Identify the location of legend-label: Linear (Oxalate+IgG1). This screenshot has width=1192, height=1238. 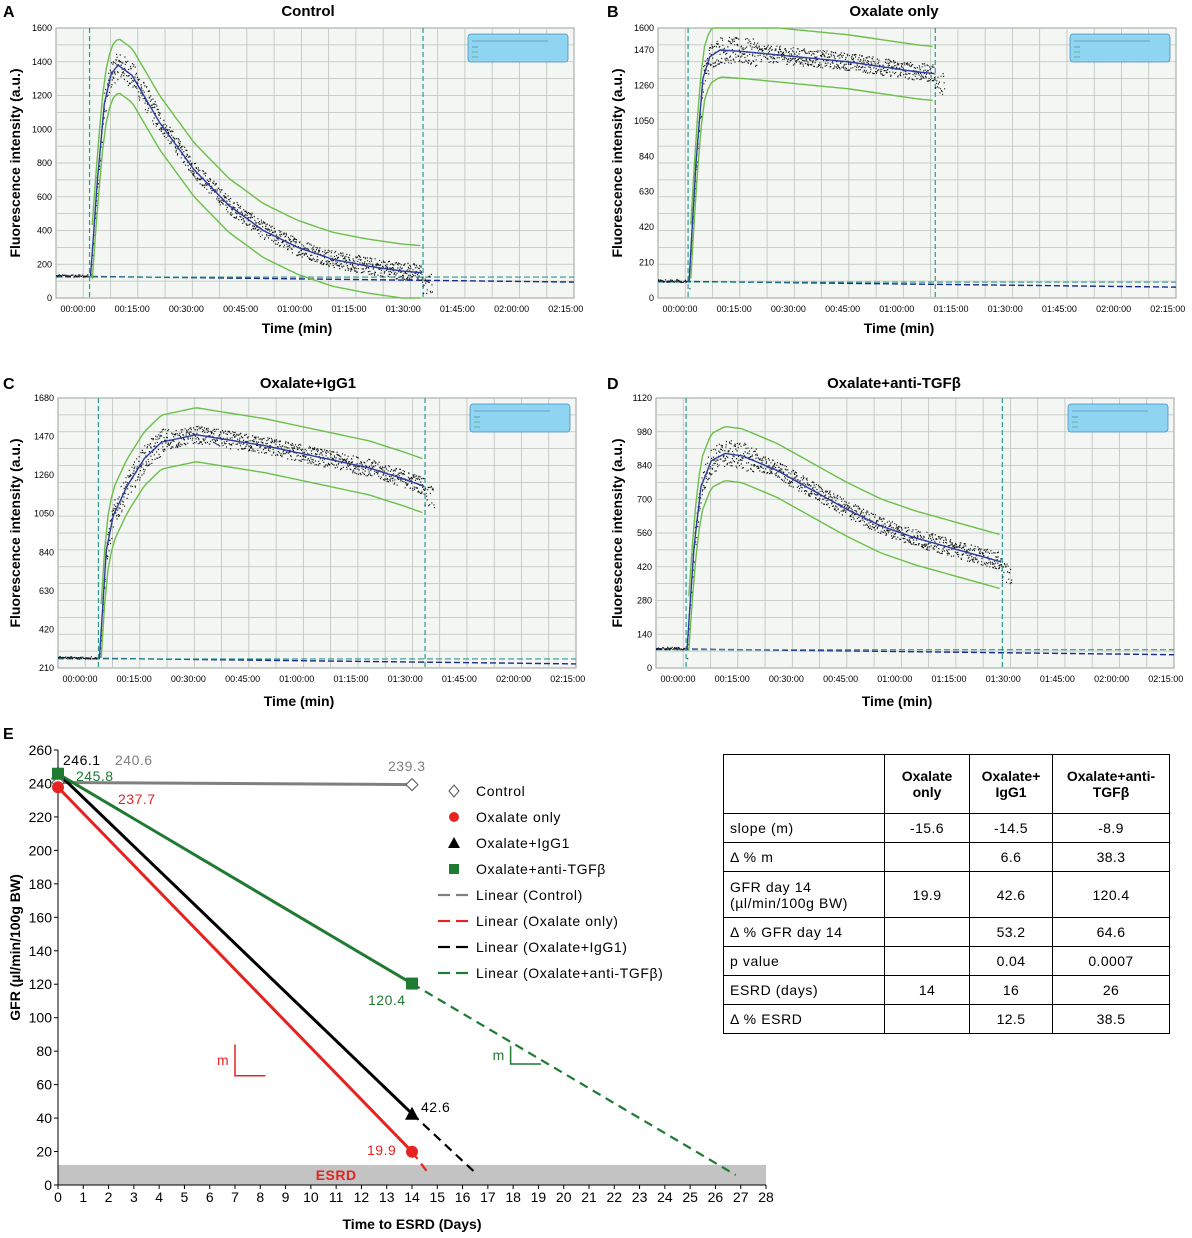
(552, 947).